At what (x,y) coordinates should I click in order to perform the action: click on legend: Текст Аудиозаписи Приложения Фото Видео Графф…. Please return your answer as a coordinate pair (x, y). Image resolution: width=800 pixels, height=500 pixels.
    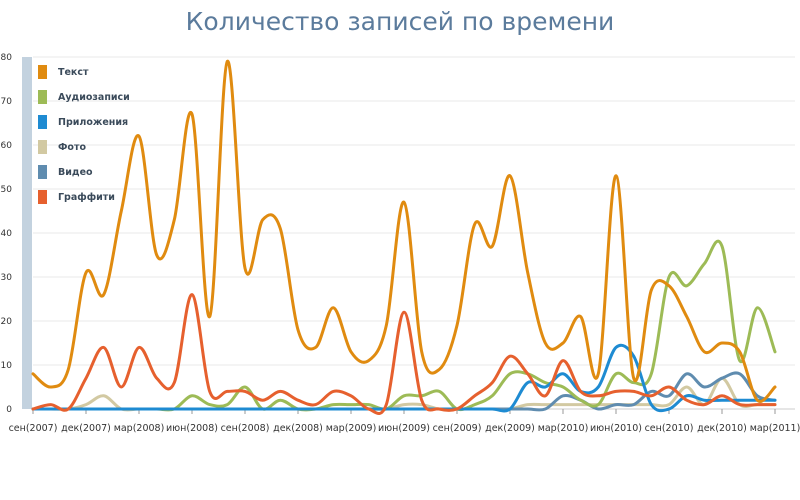
    Looking at the image, I should click on (84, 134).